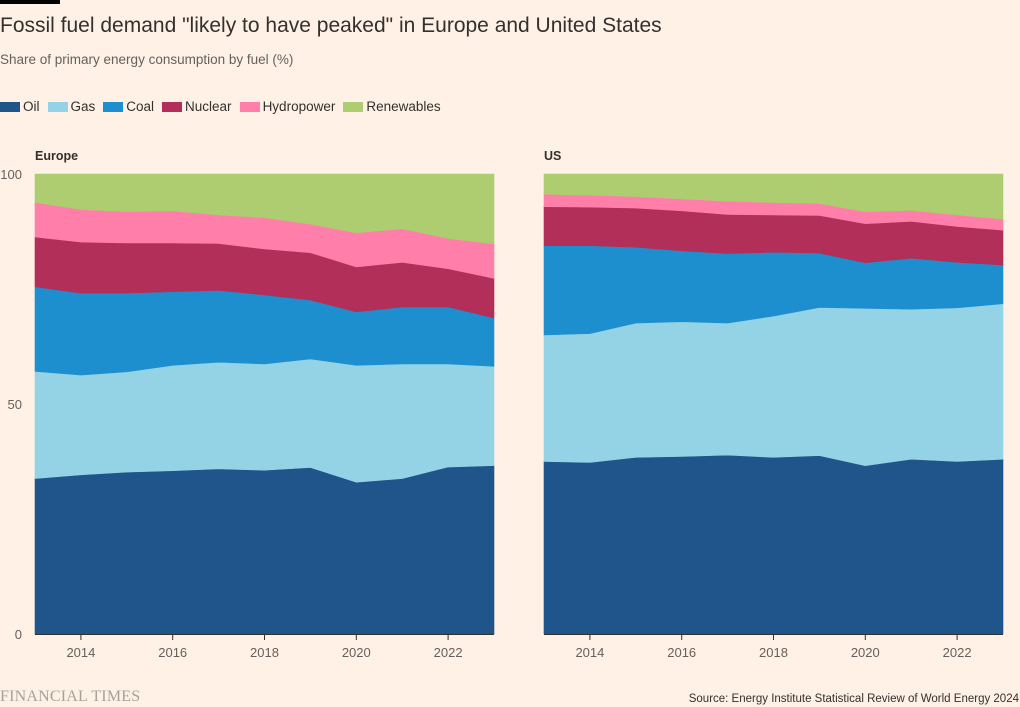  Describe the element at coordinates (15, 404) in the screenshot. I see `y-tick-label-50: 50` at that location.